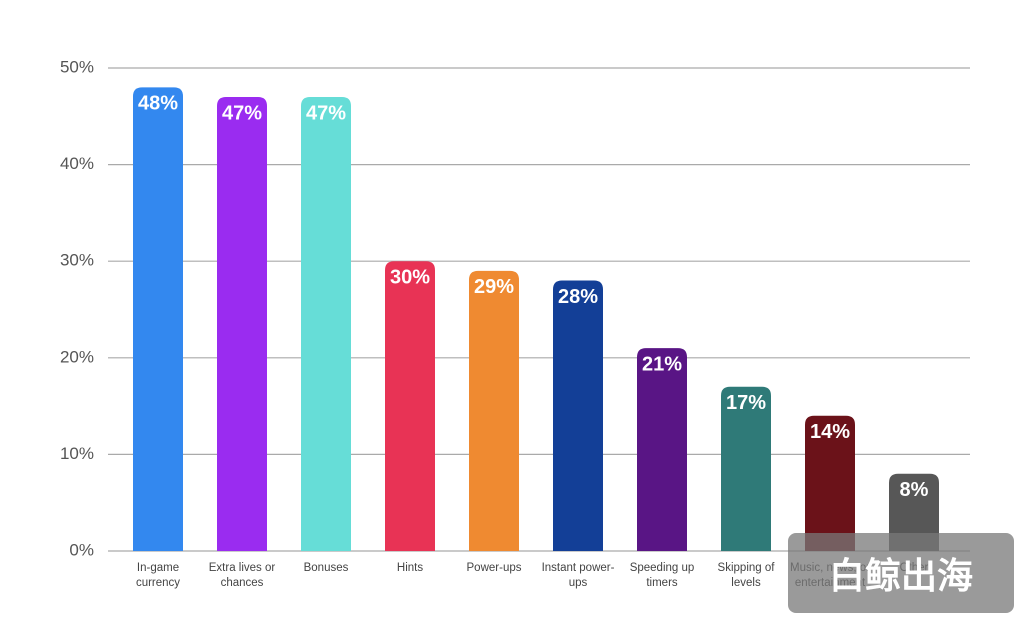  Describe the element at coordinates (578, 297) in the screenshot. I see `value-label: 28%` at that location.